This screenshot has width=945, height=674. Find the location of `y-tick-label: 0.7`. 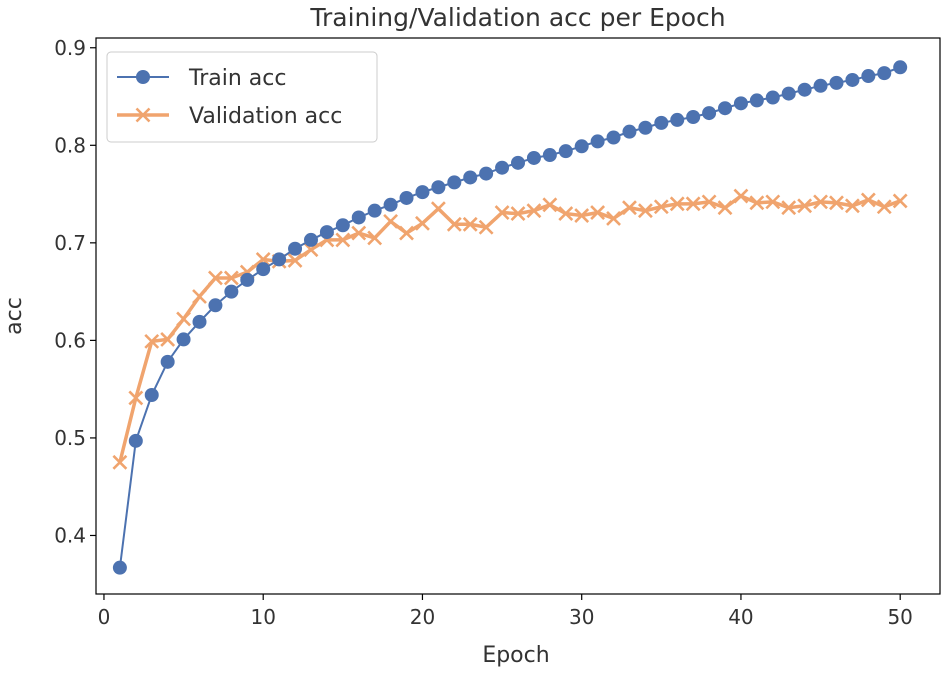

y-tick-label: 0.7 is located at coordinates (70, 243).